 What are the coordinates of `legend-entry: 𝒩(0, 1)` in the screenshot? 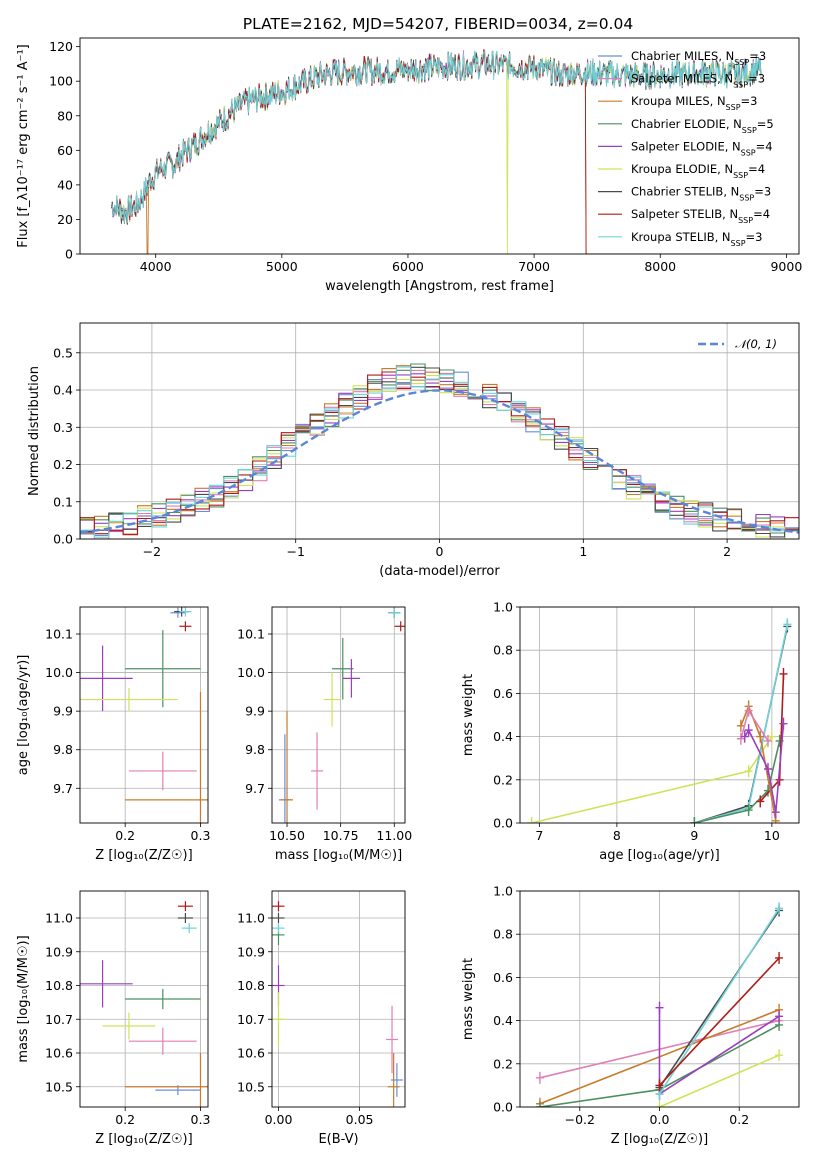 It's located at (756, 344).